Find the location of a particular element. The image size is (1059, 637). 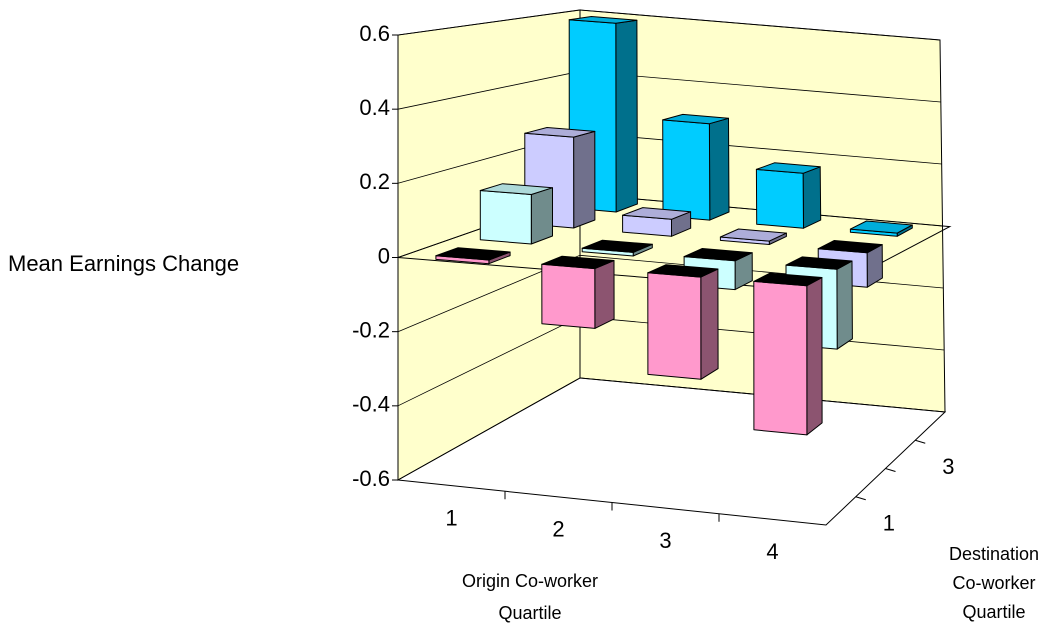

y-tick-label: 0.2 is located at coordinates (374, 181).